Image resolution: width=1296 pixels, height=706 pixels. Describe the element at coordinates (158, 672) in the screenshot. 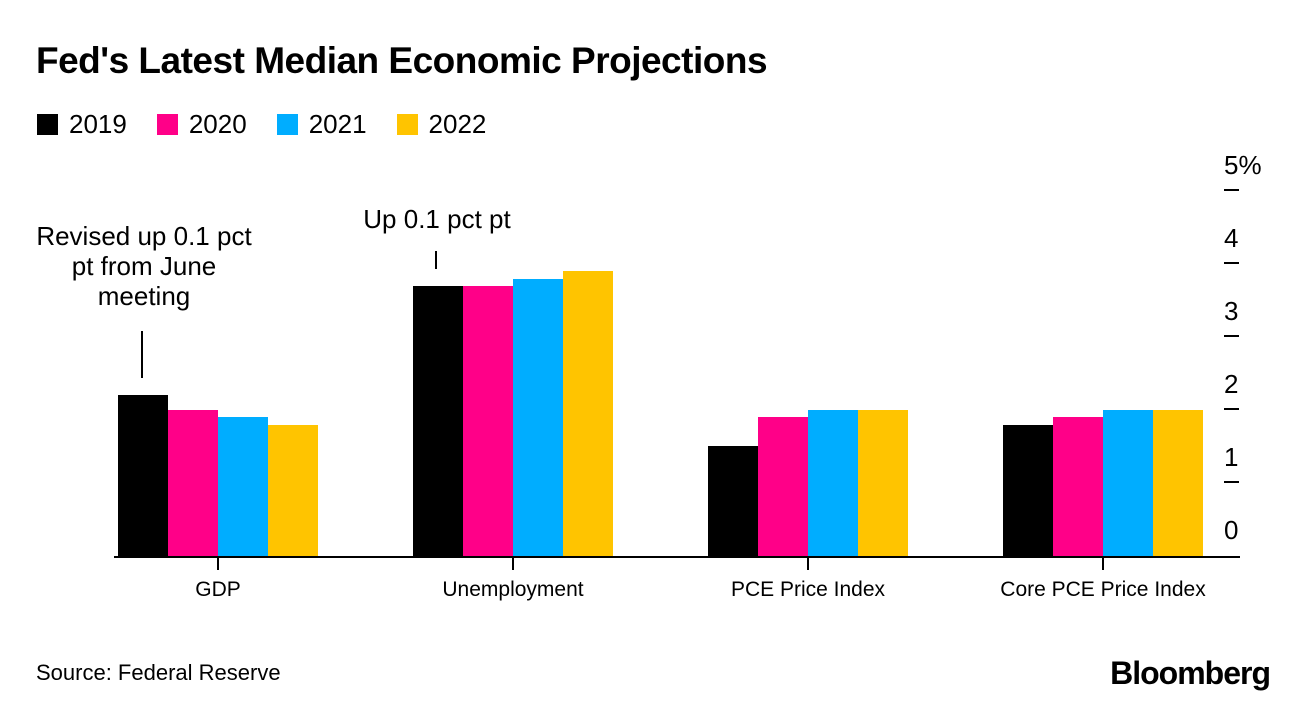

I see `source-credit: Source: Federal Reserve` at that location.